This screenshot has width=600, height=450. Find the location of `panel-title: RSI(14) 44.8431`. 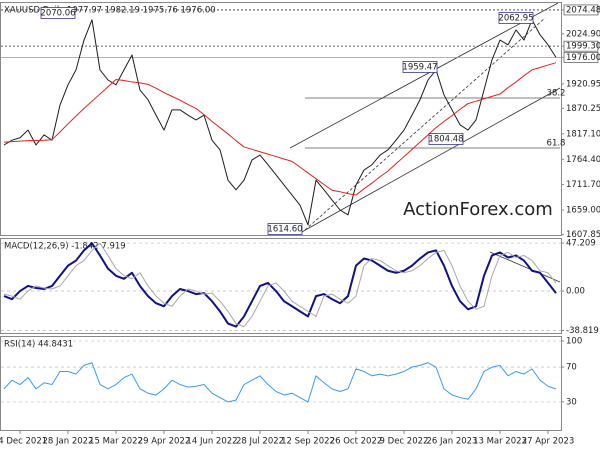

panel-title: RSI(14) 44.8431 is located at coordinates (38, 345).